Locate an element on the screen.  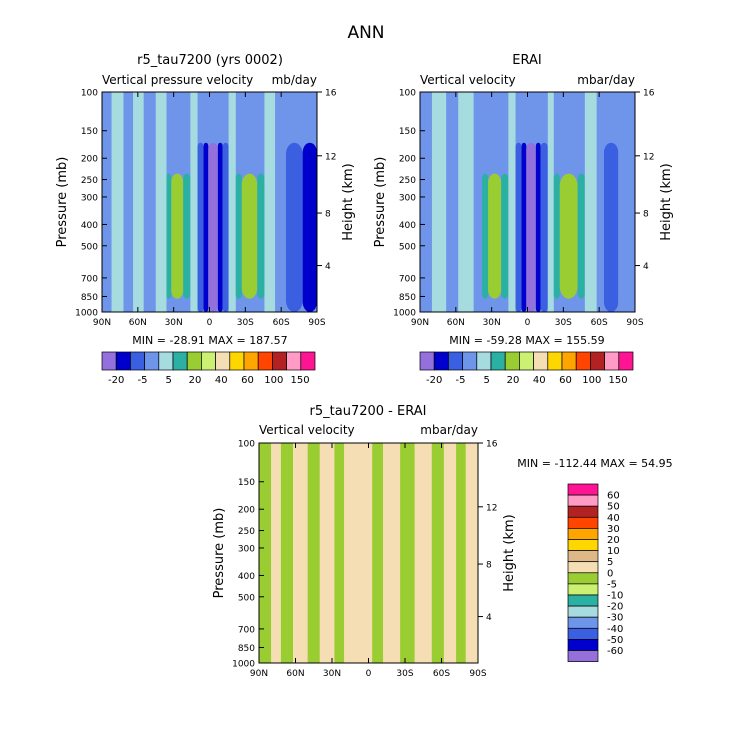
model-right-label: mb/day is located at coordinates (294, 80).